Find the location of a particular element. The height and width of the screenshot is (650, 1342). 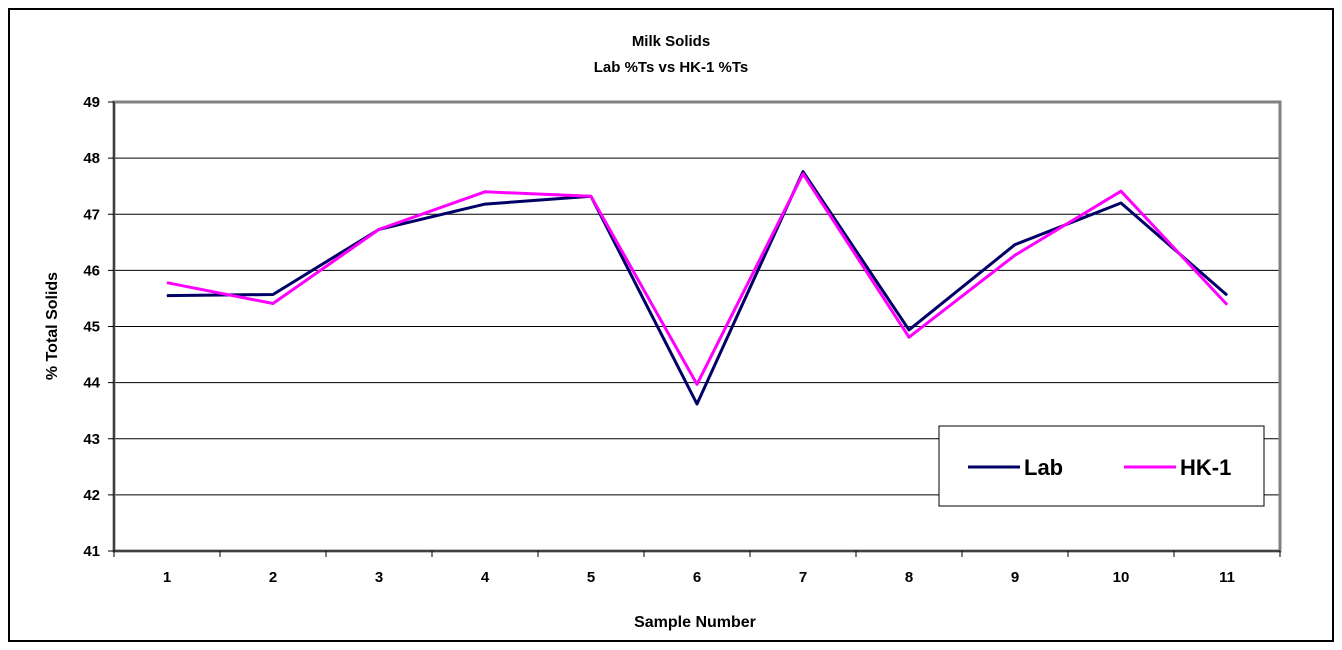

legend-label-hk1: HK-1 is located at coordinates (1205, 467).